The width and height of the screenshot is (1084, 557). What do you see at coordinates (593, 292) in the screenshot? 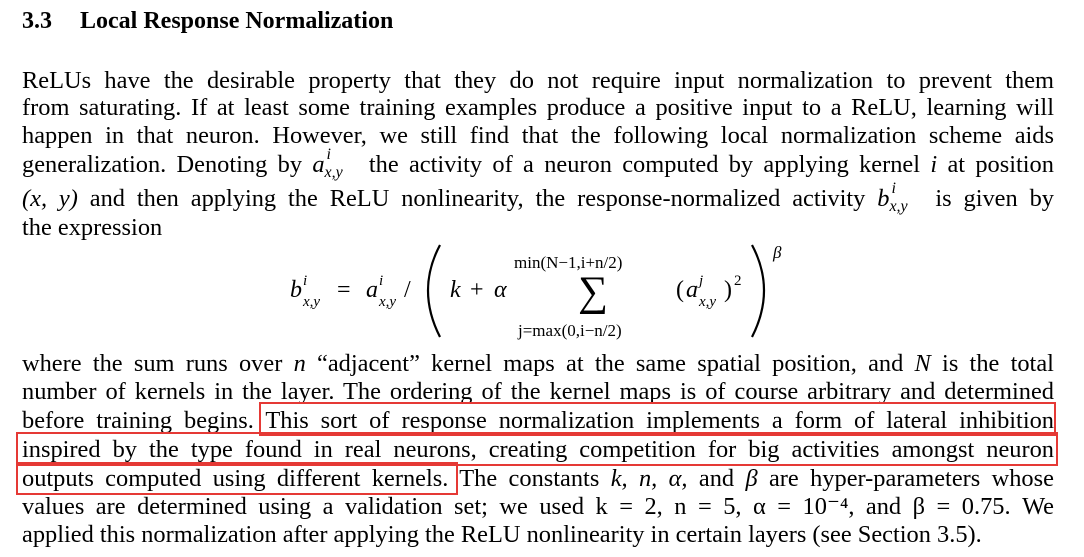
I see `sum-sigma: ∑` at bounding box center [593, 292].